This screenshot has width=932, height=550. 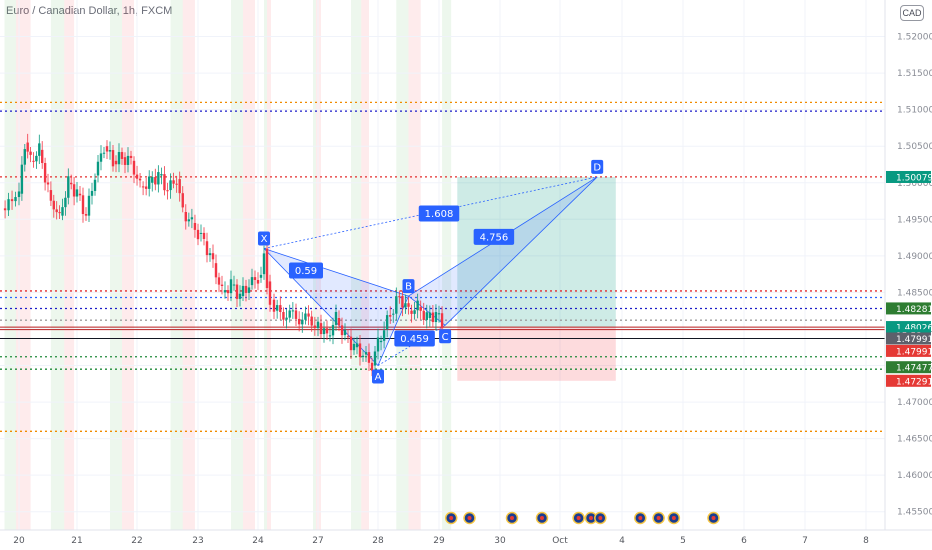 I want to click on x-tick-label: 21, so click(x=76, y=541).